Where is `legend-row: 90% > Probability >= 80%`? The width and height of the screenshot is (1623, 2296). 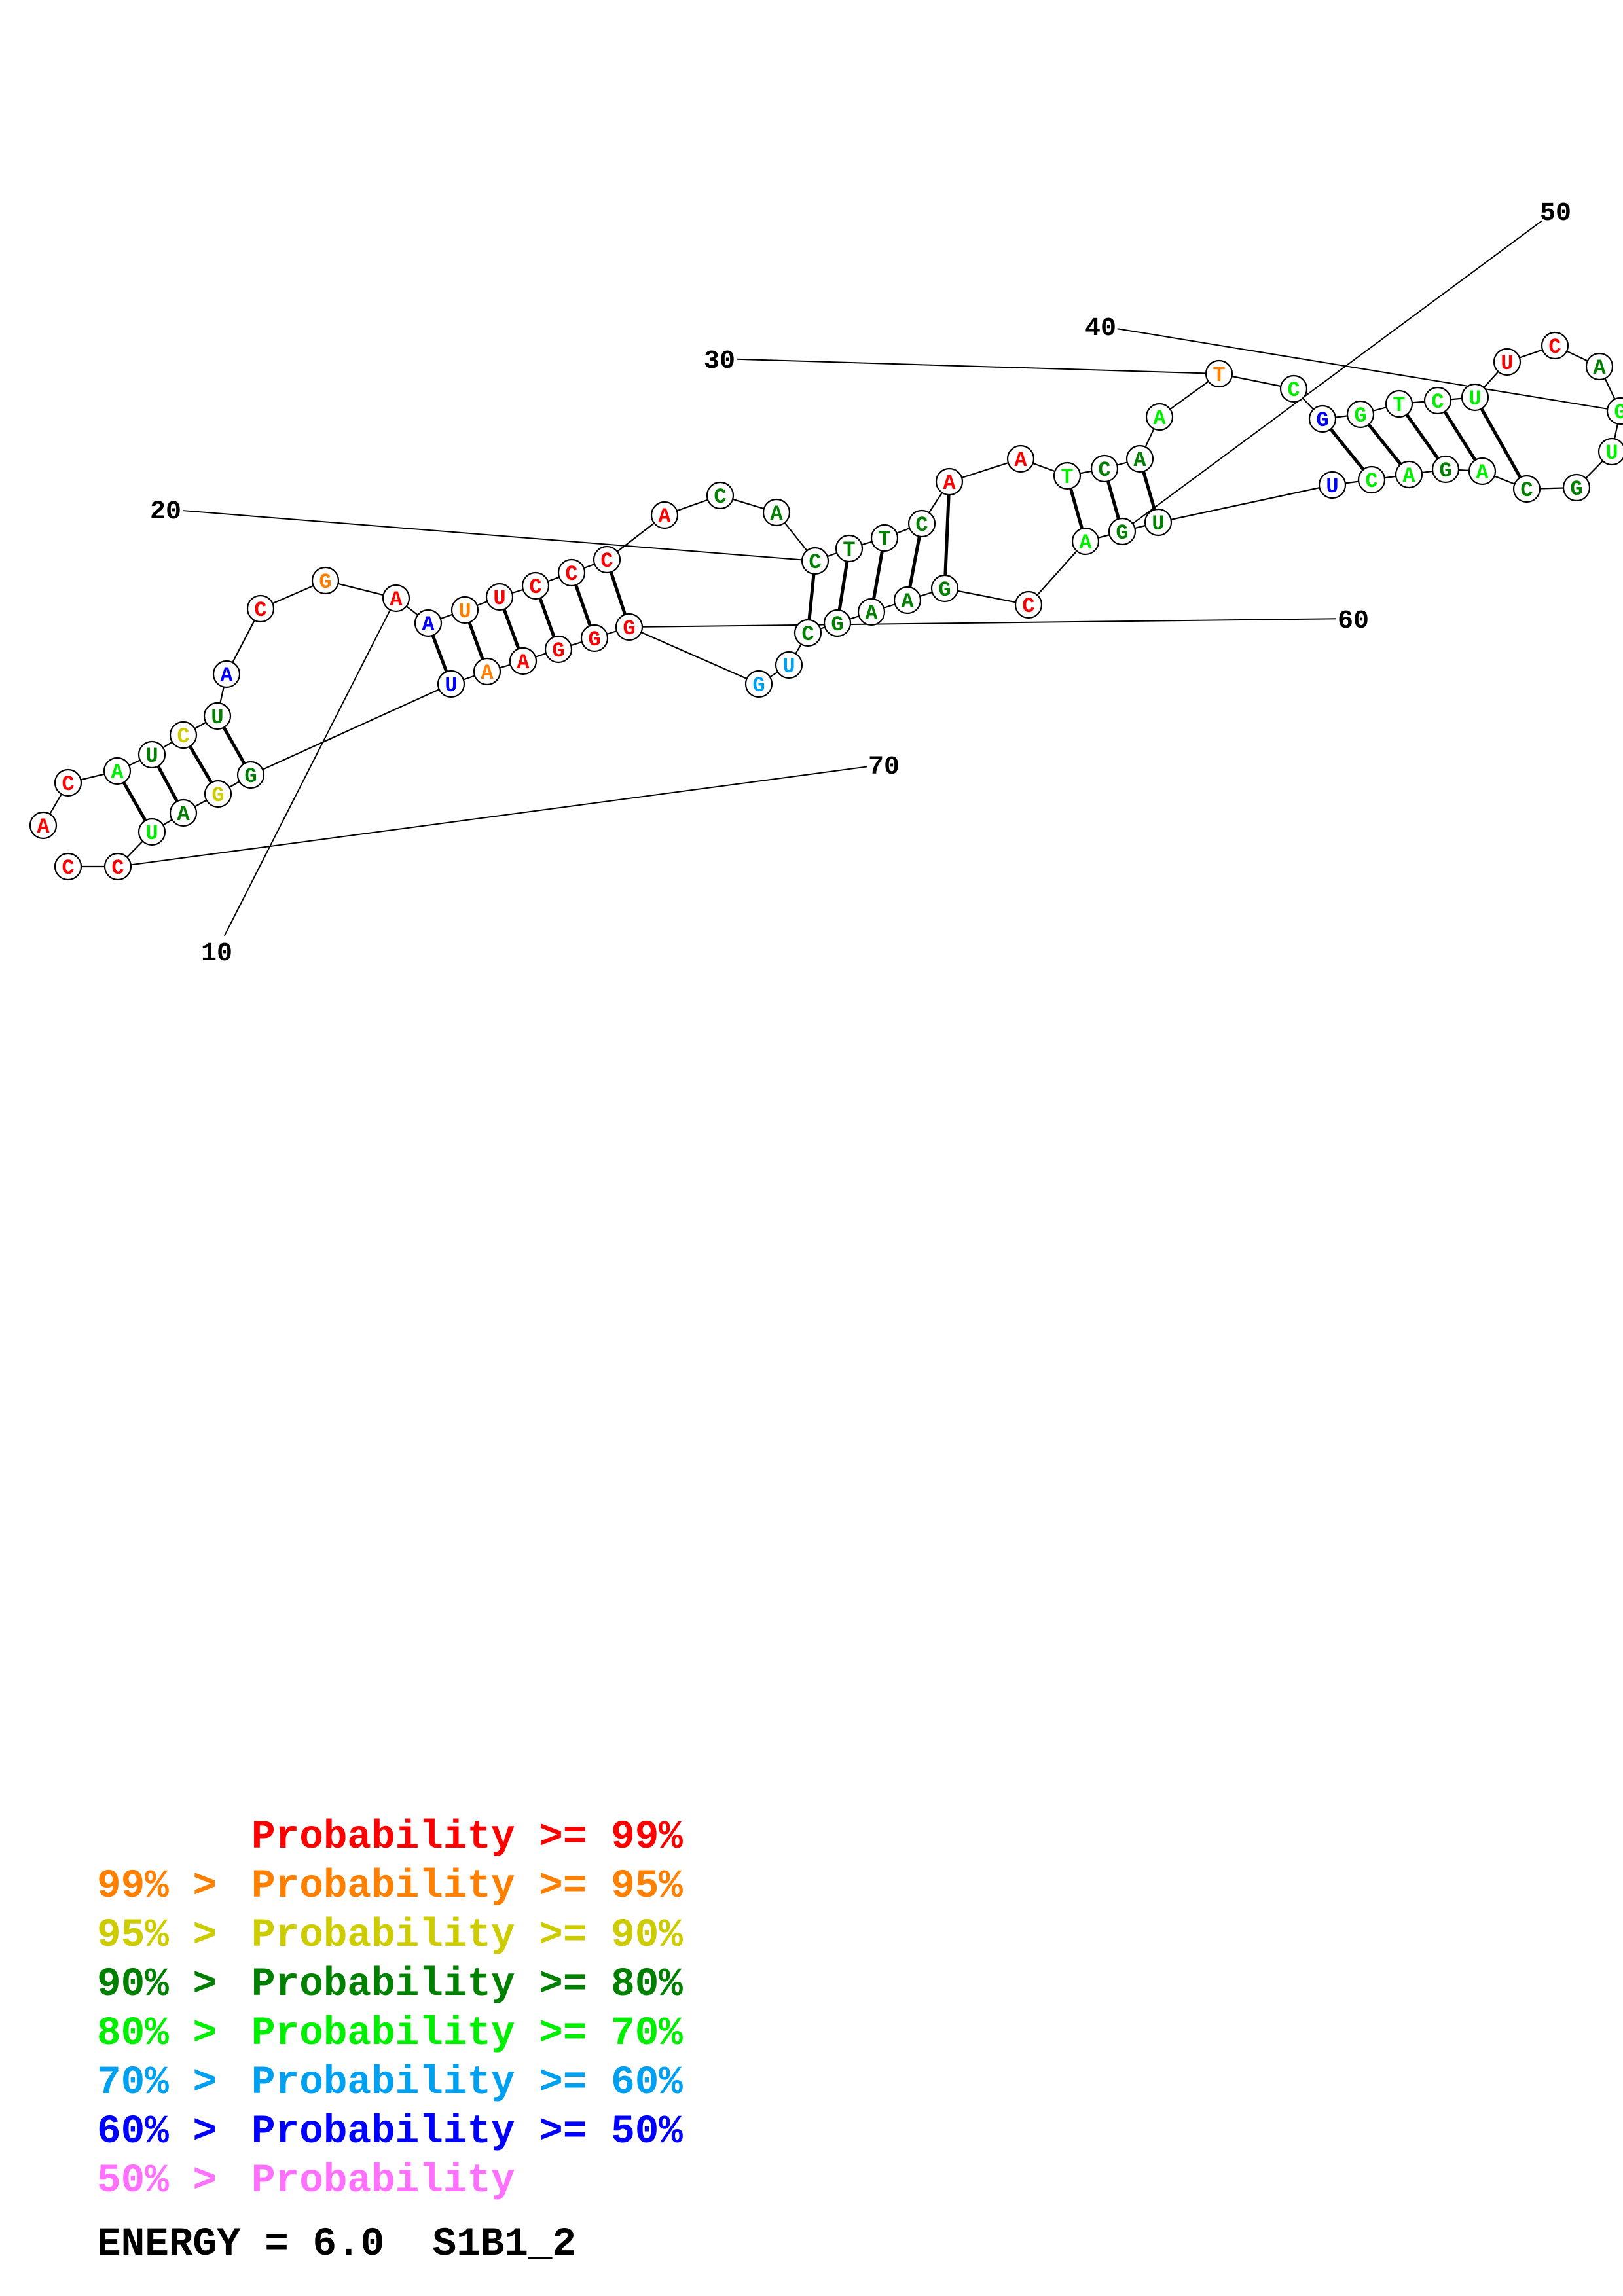
legend-row: 90% > Probability >= 80% is located at coordinates (390, 1984).